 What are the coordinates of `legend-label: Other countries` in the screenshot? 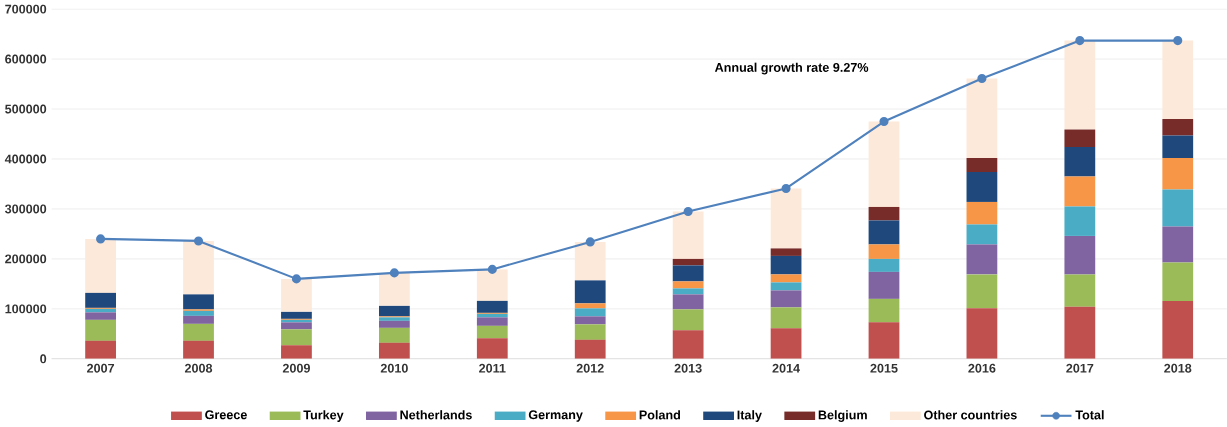 It's located at (970, 415).